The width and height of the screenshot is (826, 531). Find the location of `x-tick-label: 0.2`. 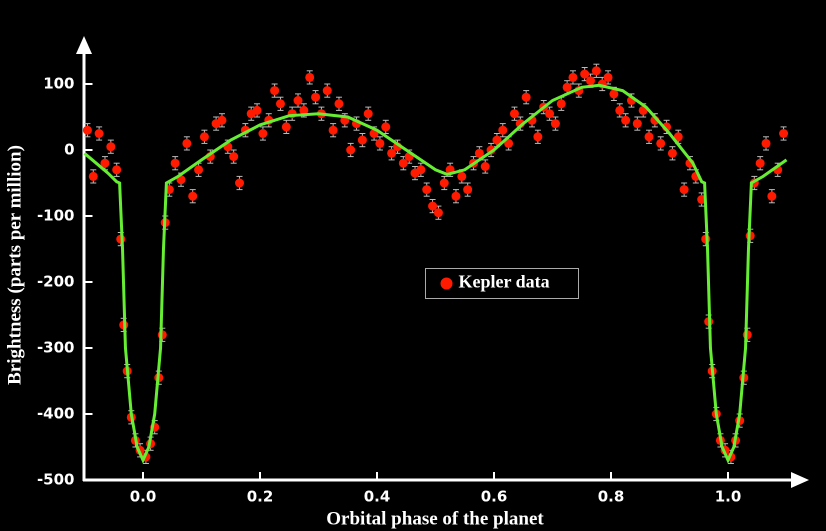

x-tick-label: 0.2 is located at coordinates (260, 497).